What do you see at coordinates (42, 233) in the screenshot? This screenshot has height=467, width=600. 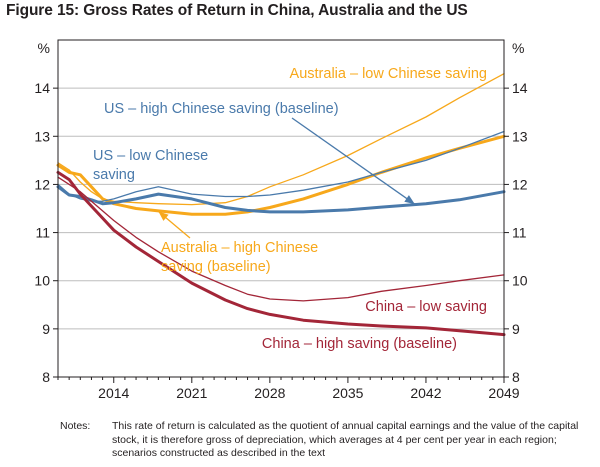 I see `y-tick-label-left: 11` at bounding box center [42, 233].